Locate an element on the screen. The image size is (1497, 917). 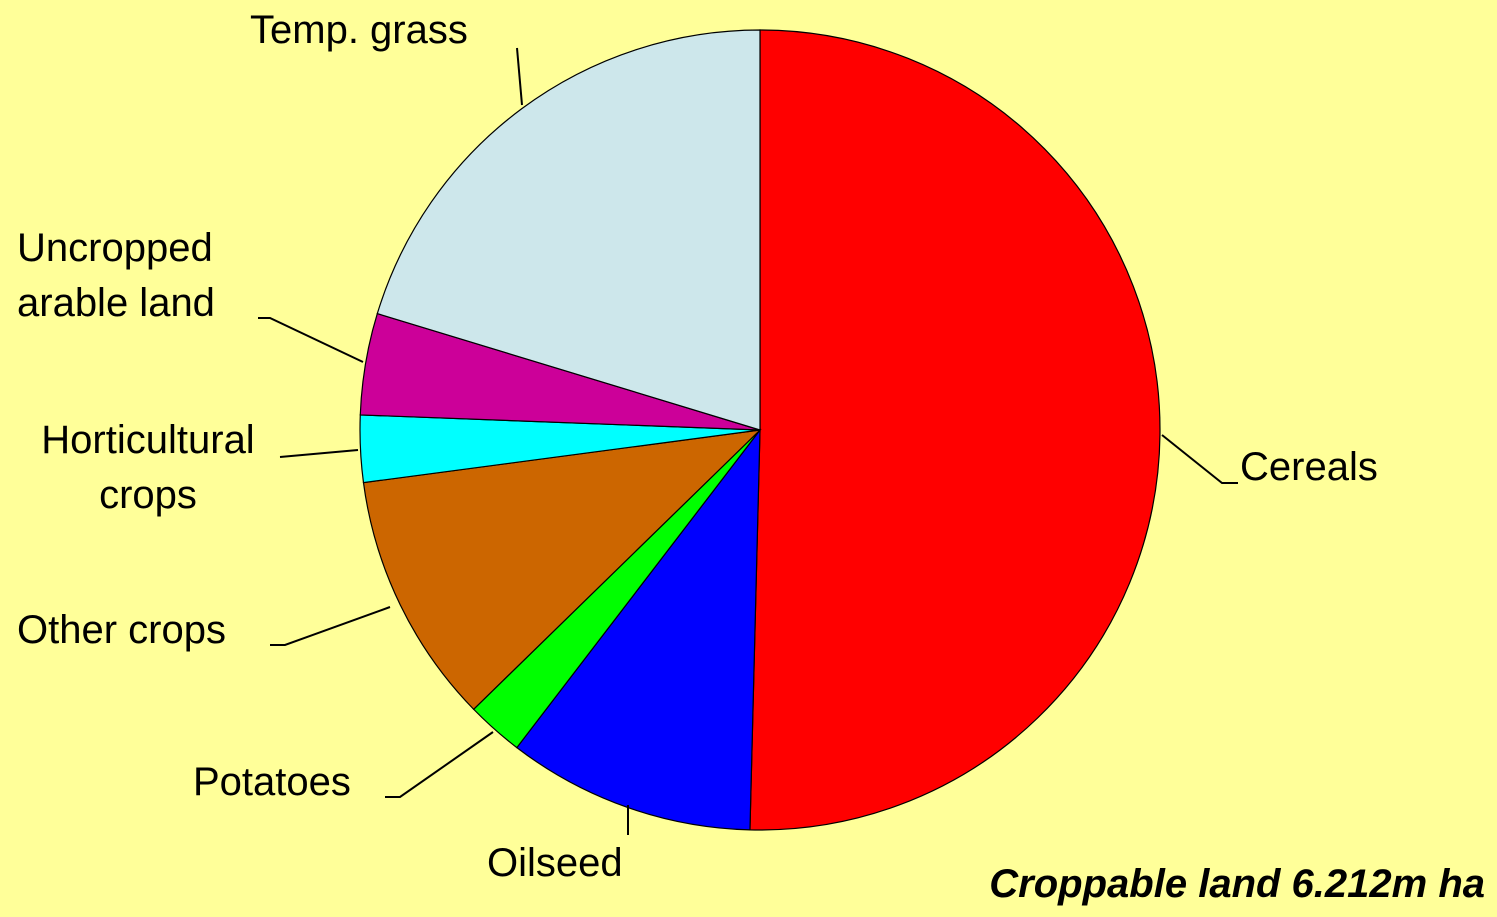
slice-label: Temp. grass is located at coordinates (359, 30).